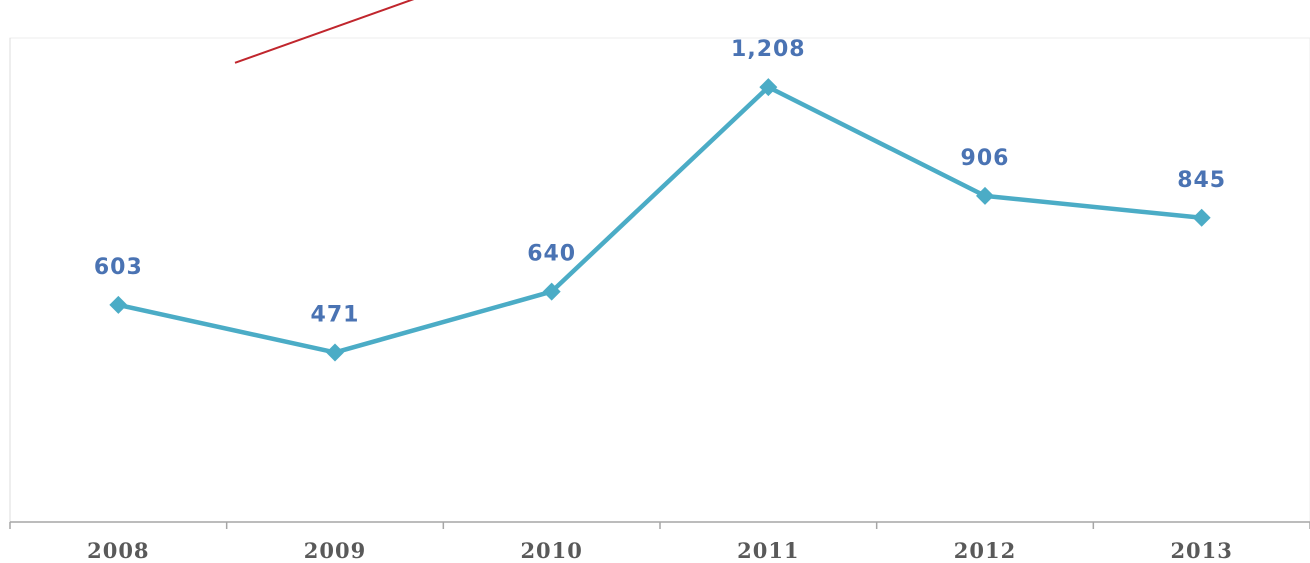 This screenshot has width=1310, height=563. What do you see at coordinates (659, 525) in the screenshot?
I see `x-axis-ticks` at bounding box center [659, 525].